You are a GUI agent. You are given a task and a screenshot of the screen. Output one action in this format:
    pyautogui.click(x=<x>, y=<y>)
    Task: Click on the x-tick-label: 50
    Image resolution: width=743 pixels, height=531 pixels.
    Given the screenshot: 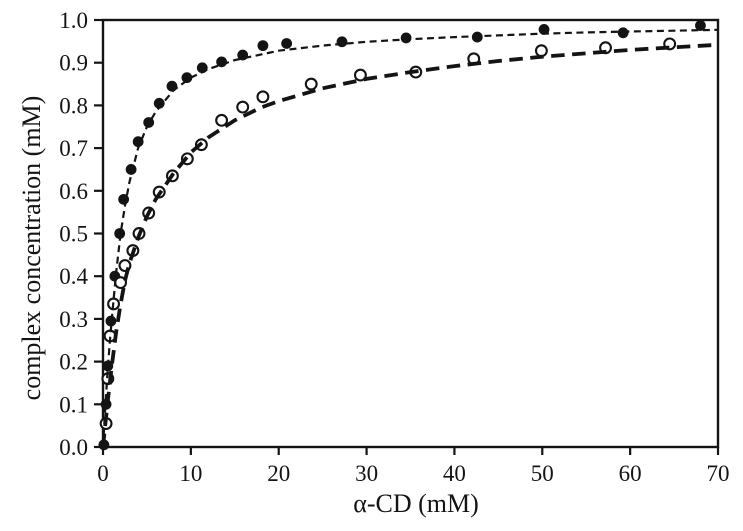 What is the action you would take?
    pyautogui.click(x=542, y=473)
    